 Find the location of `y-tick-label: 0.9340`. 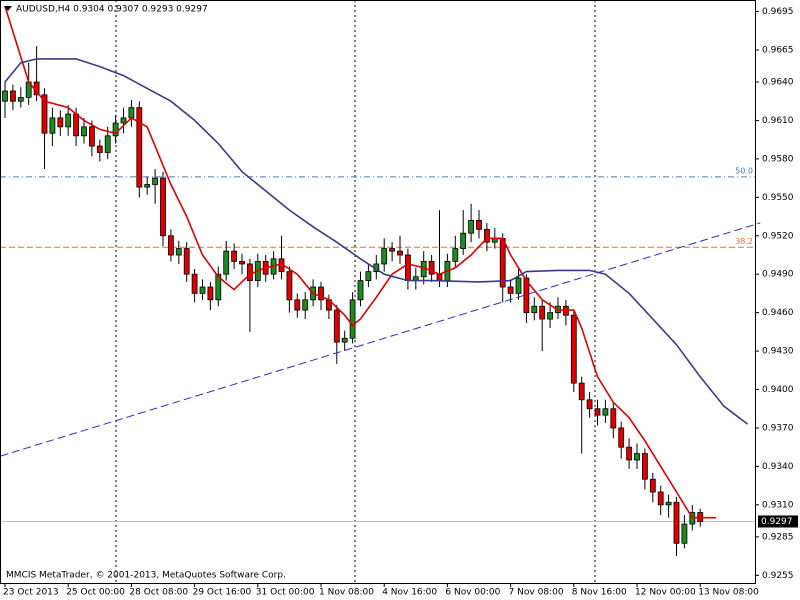

y-tick-label: 0.9340 is located at coordinates (778, 467).